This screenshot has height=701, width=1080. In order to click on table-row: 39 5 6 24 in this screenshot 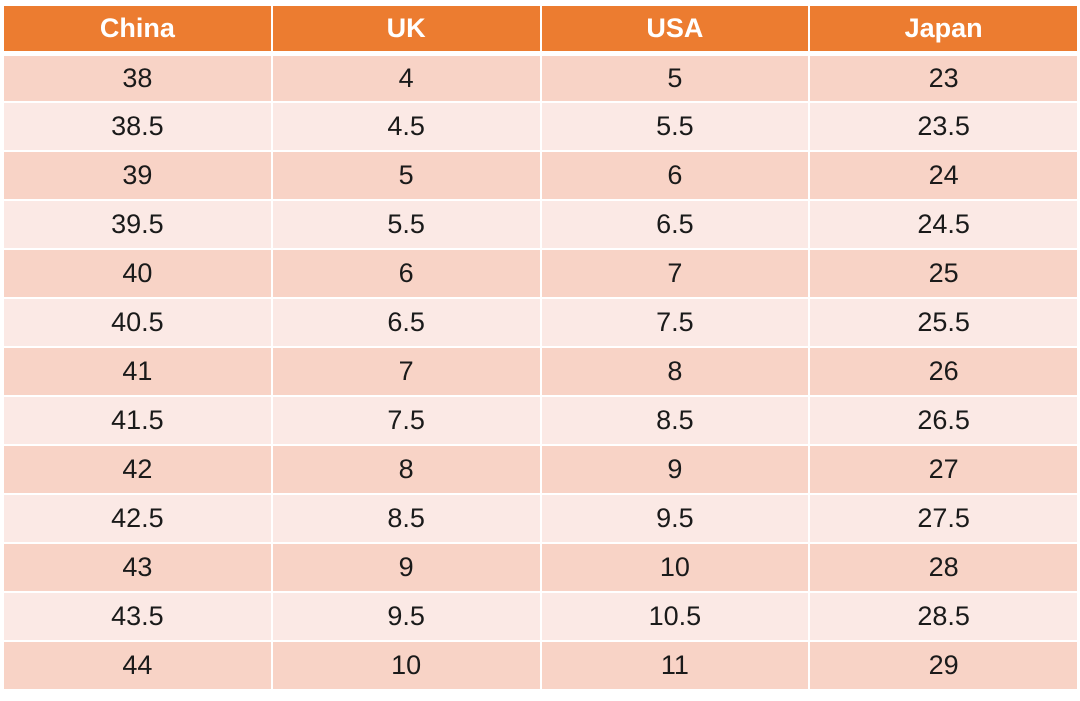, I will do `click(540, 175)`.